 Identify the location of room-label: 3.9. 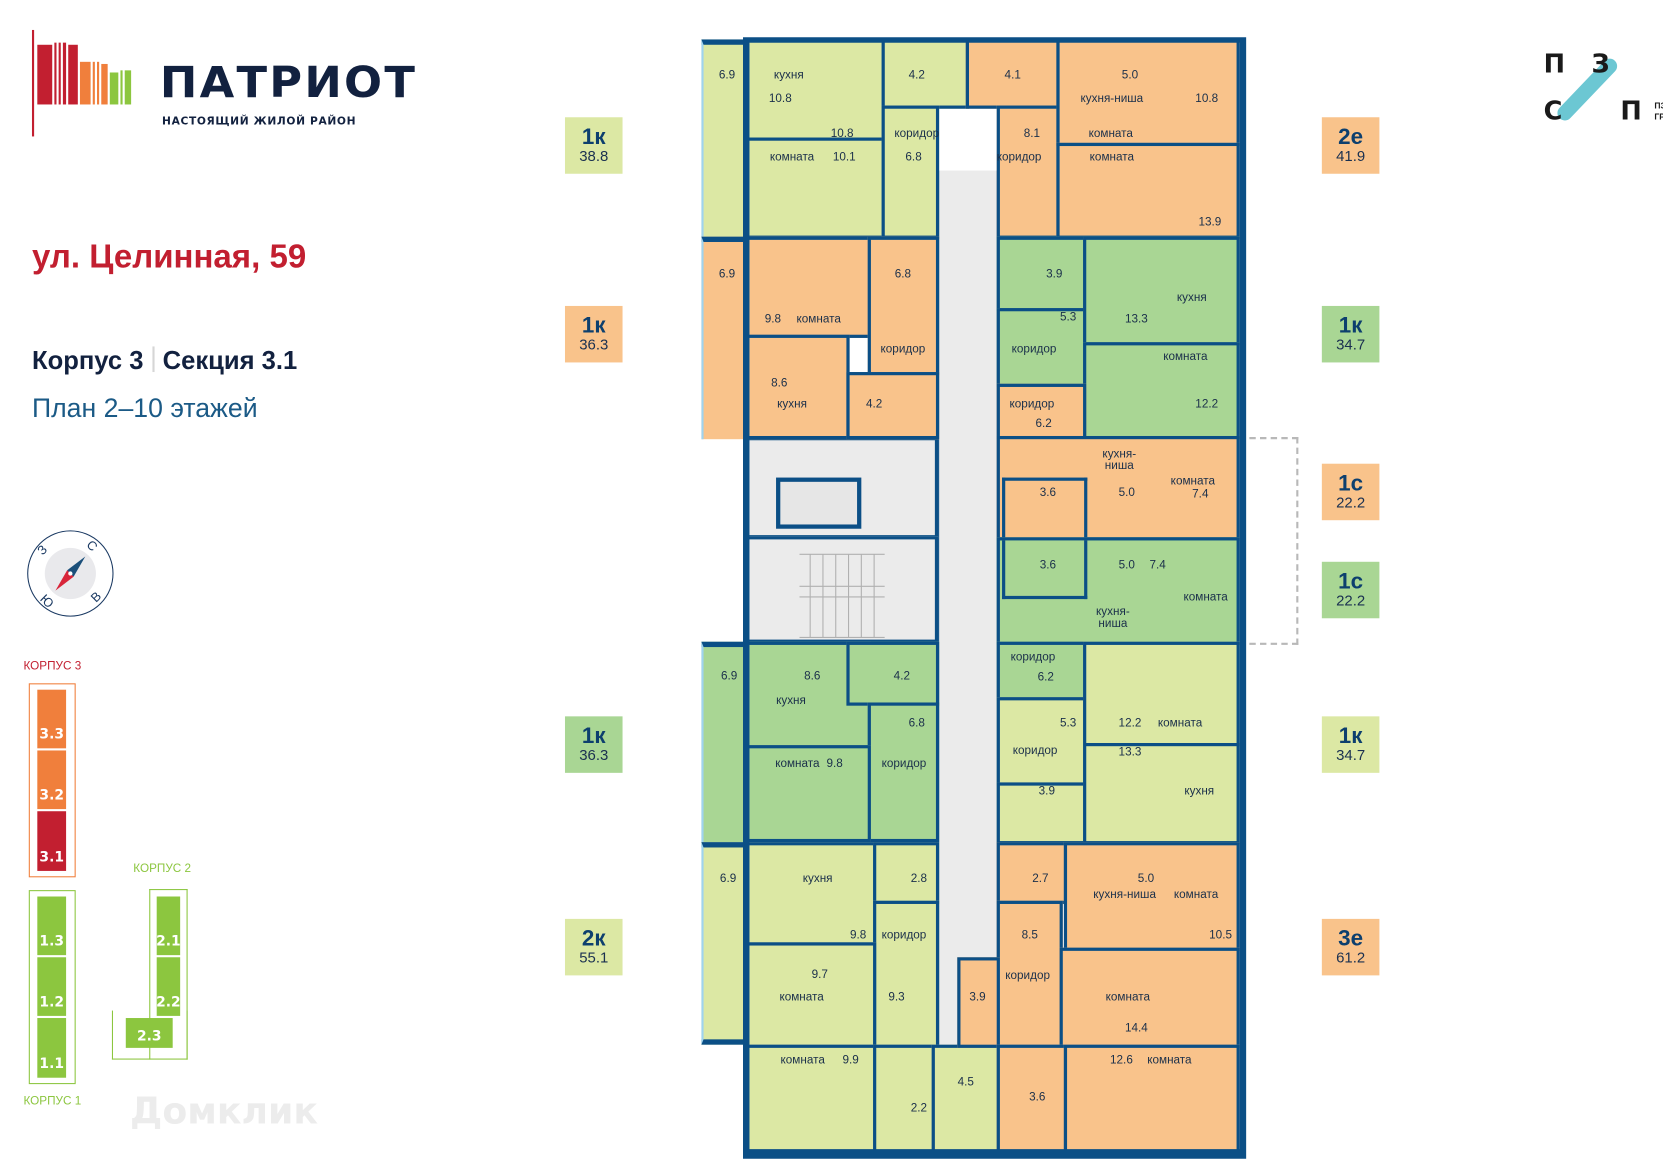
(977, 997).